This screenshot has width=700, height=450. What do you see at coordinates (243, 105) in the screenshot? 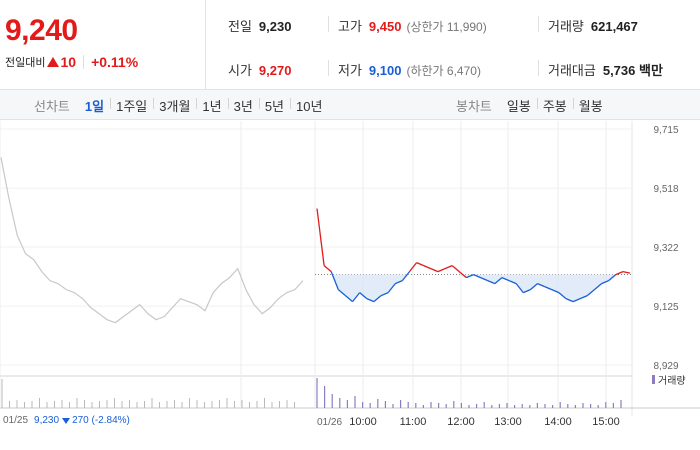
I see `tab-3-years: 3년` at bounding box center [243, 105].